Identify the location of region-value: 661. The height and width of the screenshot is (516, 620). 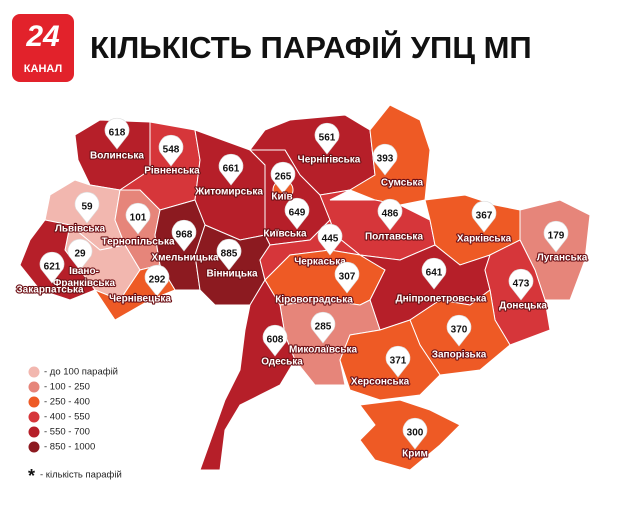
(231, 169).